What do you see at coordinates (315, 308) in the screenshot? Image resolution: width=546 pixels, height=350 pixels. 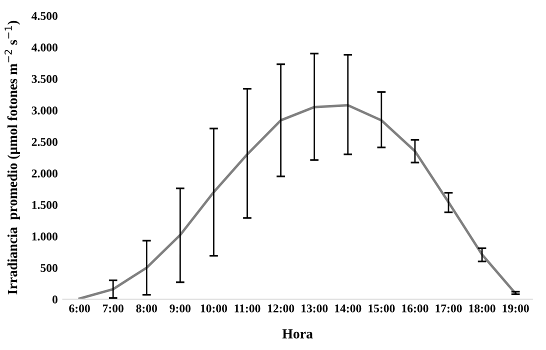 I see `x-tick-label: 13:00` at bounding box center [315, 308].